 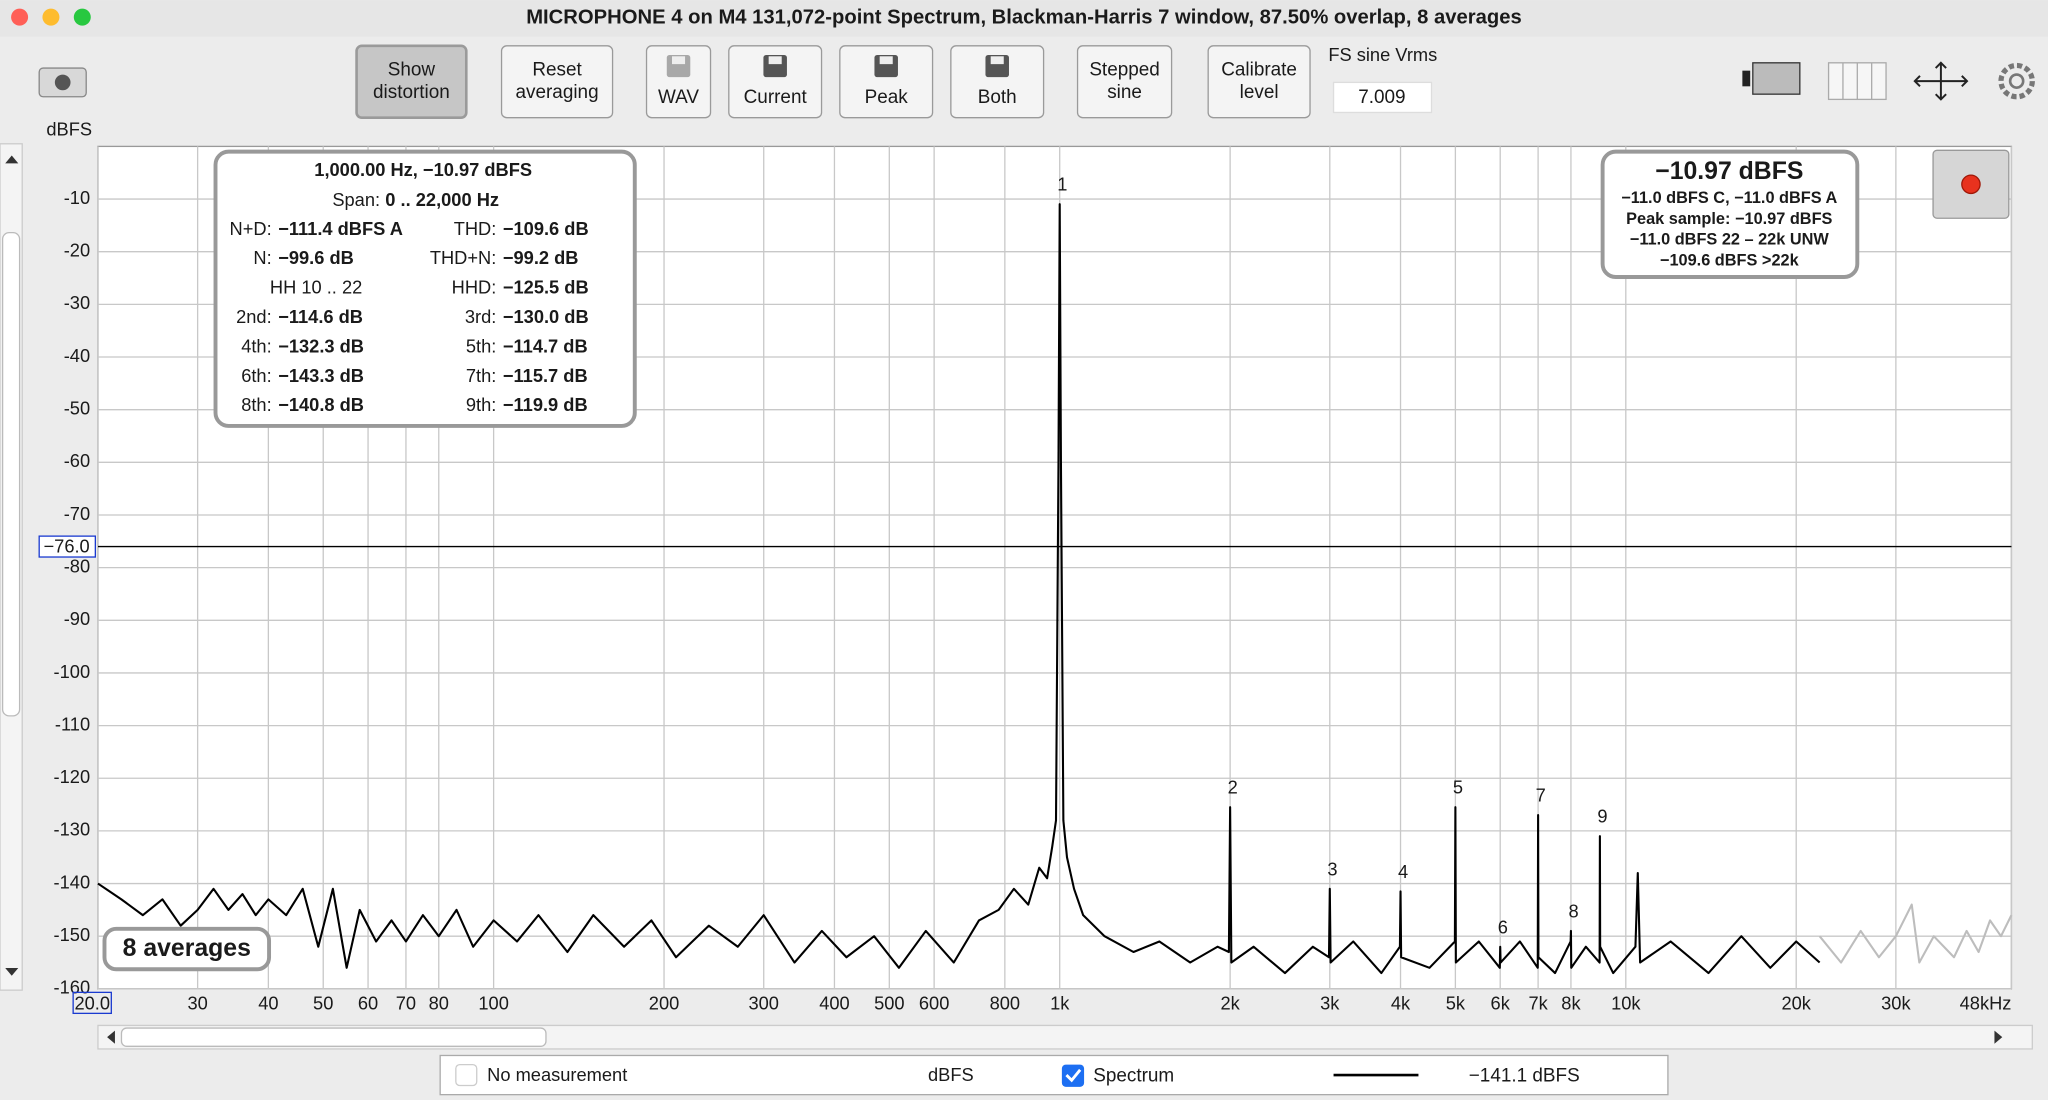 I want to click on y-tick-label: -10, so click(x=77, y=197).